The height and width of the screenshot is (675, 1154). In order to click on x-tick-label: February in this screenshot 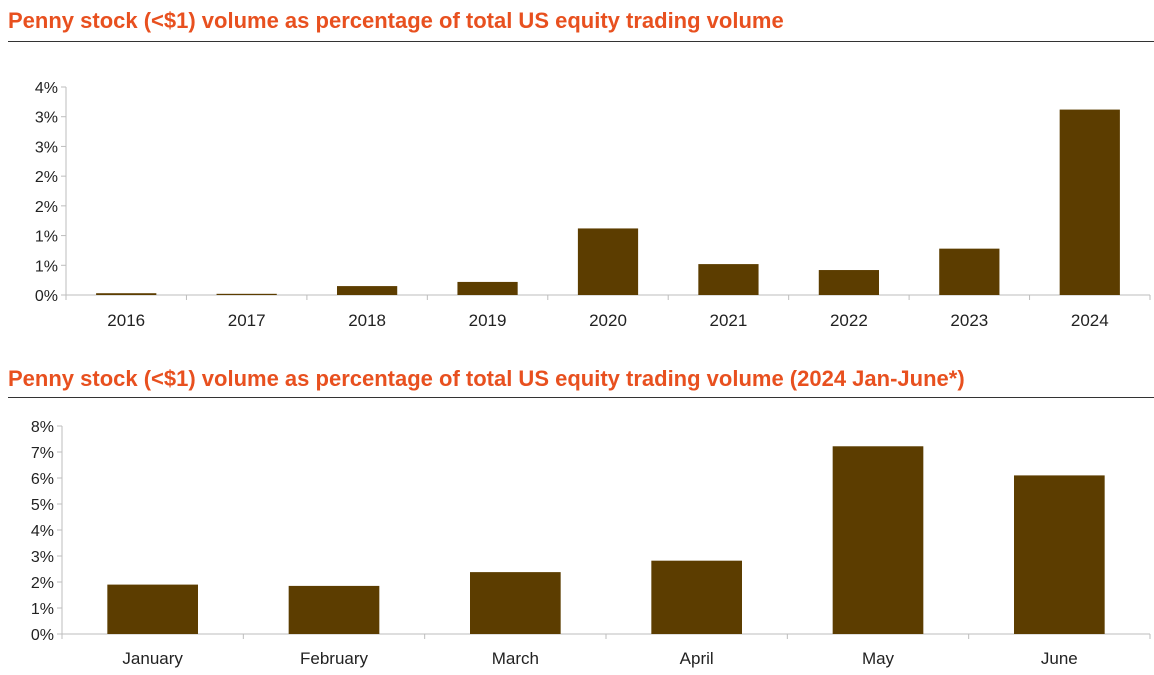, I will do `click(334, 658)`.